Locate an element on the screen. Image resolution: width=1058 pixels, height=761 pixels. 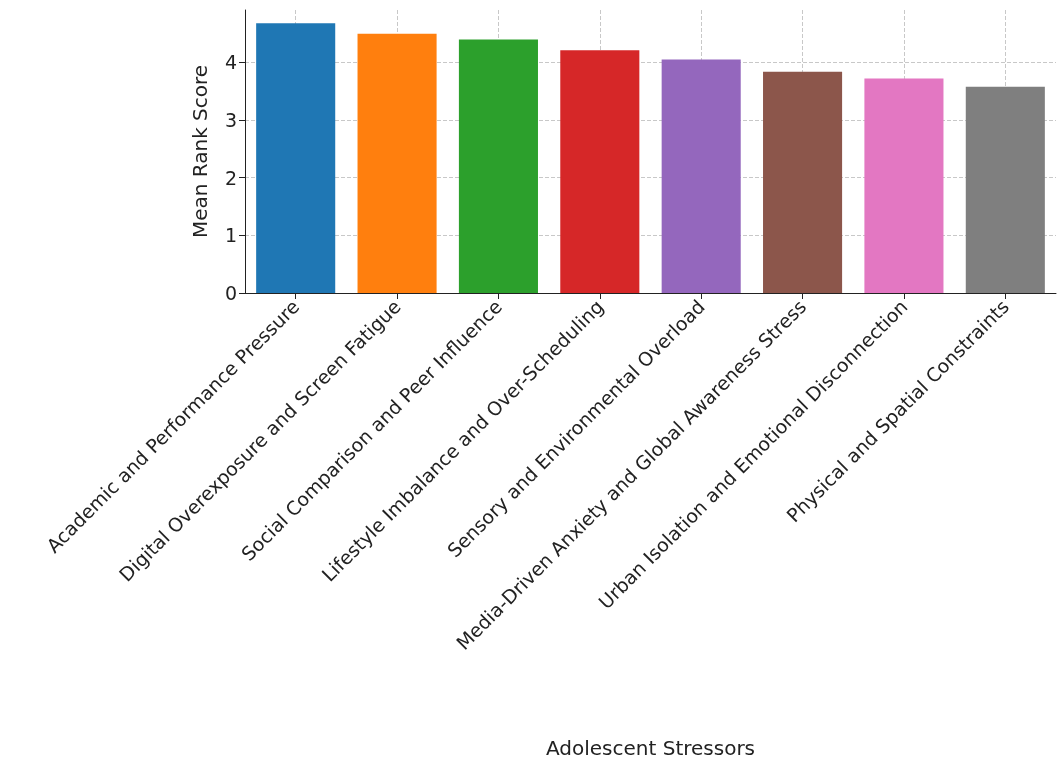
y-tick-label: 0 is located at coordinates (230, 293).